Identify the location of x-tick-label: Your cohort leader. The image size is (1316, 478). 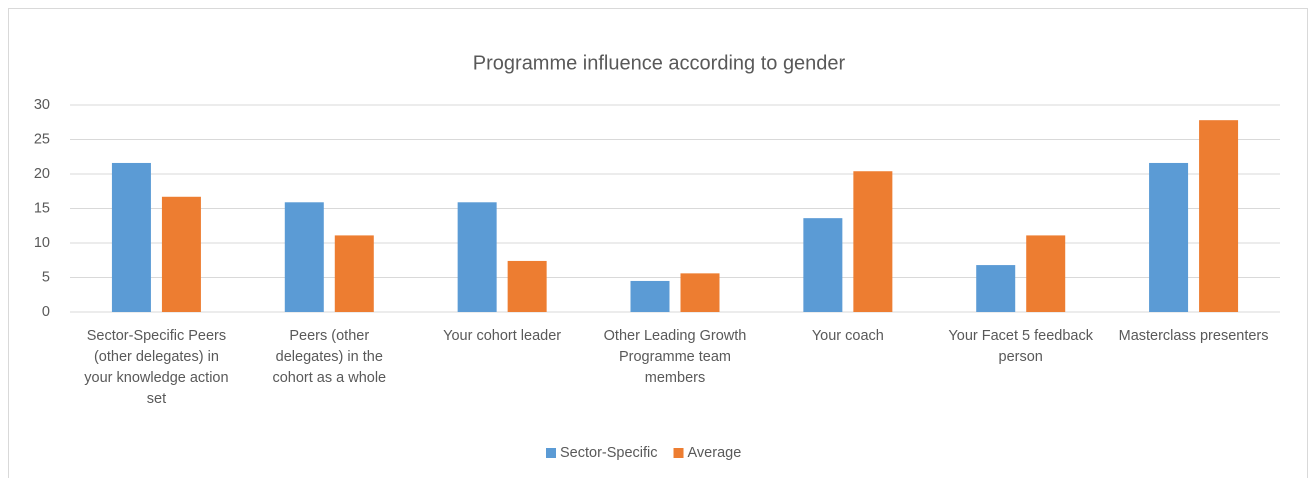
(502, 336).